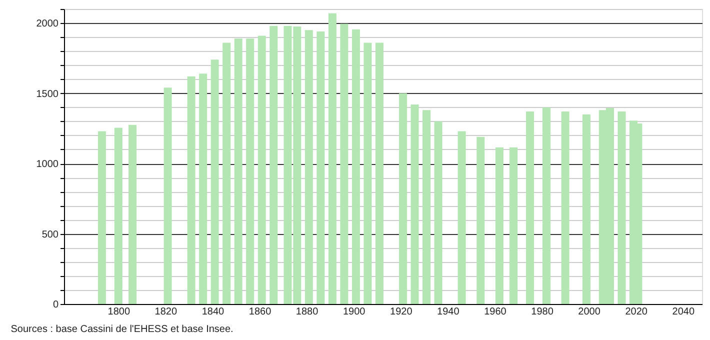 The width and height of the screenshot is (710, 340). Describe the element at coordinates (166, 312) in the screenshot. I see `x-tick-label: 1820` at that location.